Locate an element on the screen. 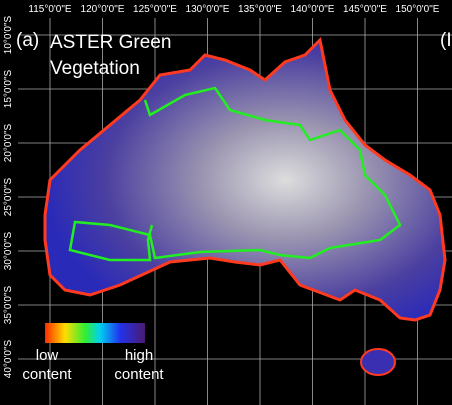  latitude-label: 20°0'0"S is located at coordinates (8, 142).